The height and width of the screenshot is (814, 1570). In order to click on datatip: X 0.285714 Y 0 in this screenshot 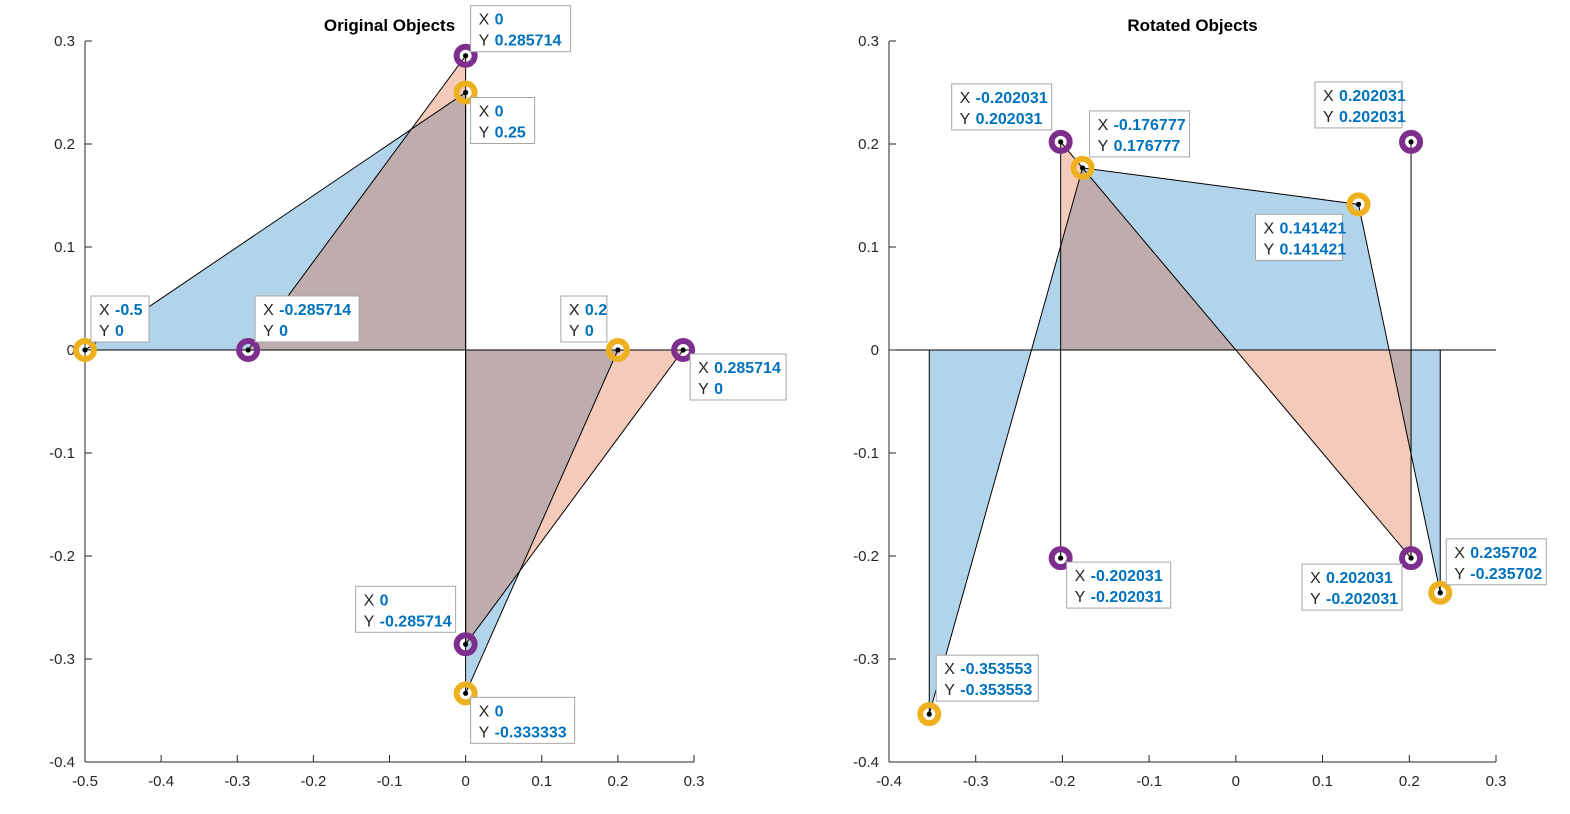, I will do `click(738, 377)`.